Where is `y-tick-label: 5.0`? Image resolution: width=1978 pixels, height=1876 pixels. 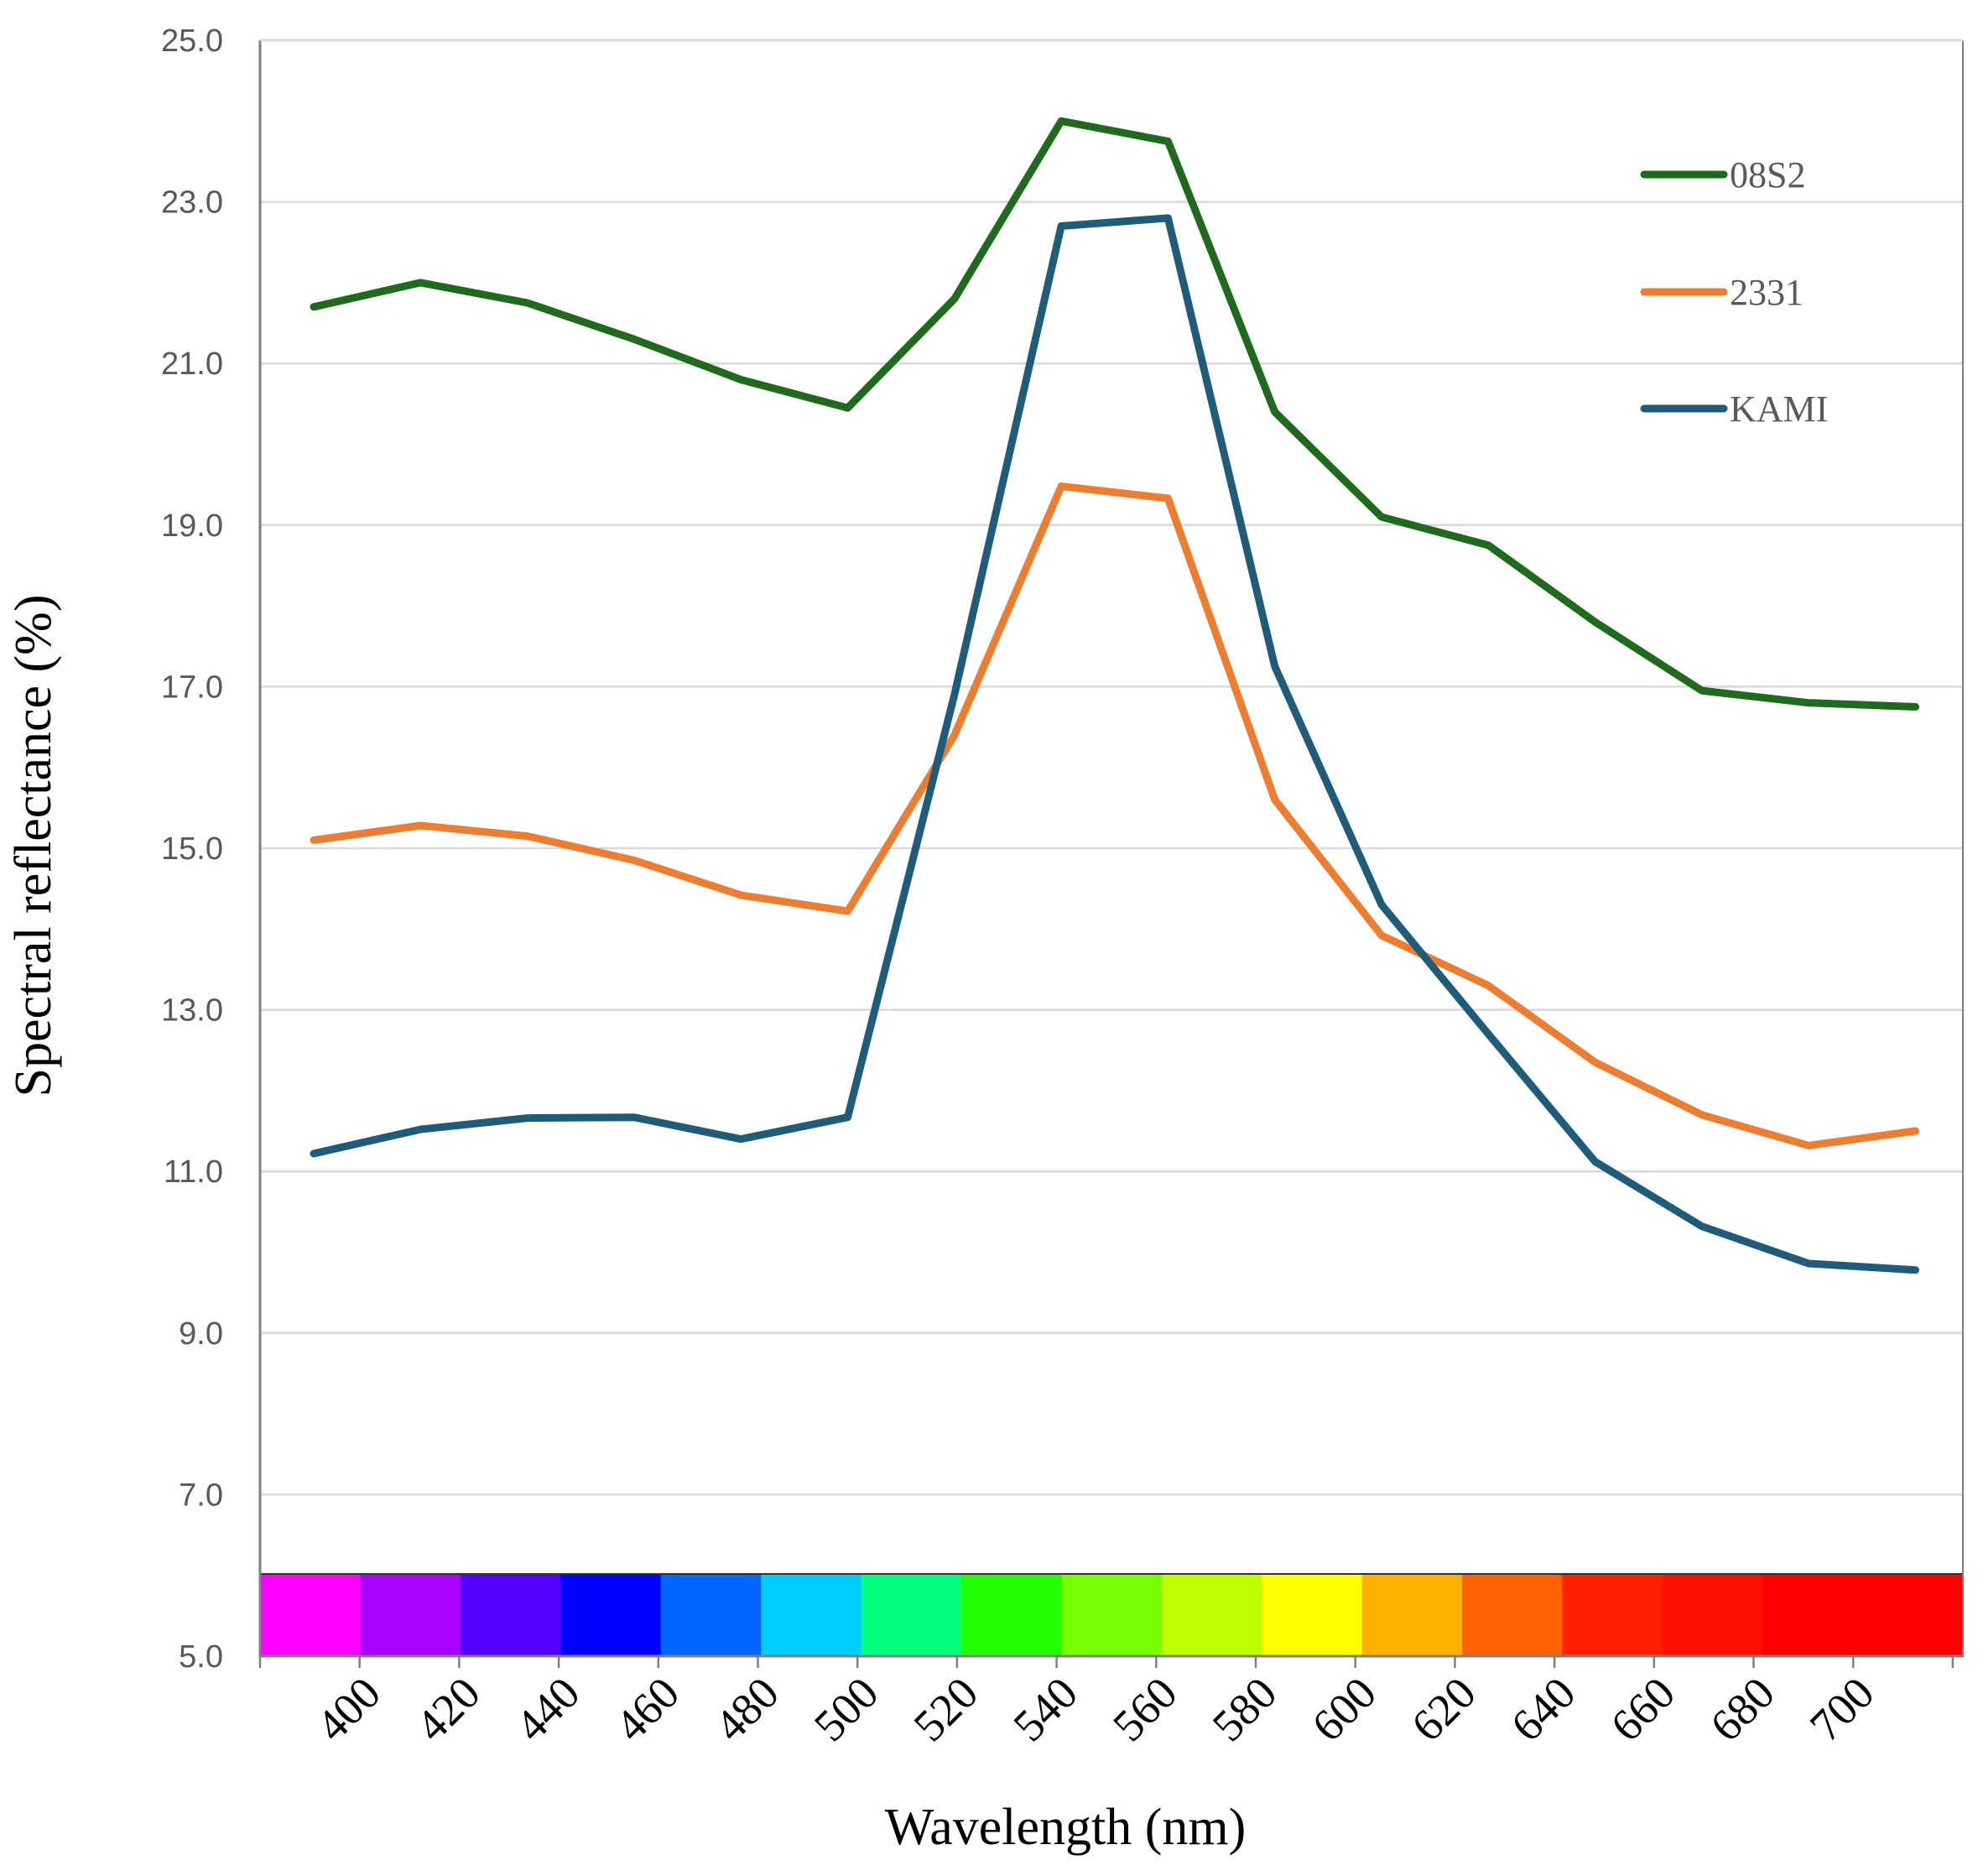
y-tick-label: 5.0 is located at coordinates (201, 1657).